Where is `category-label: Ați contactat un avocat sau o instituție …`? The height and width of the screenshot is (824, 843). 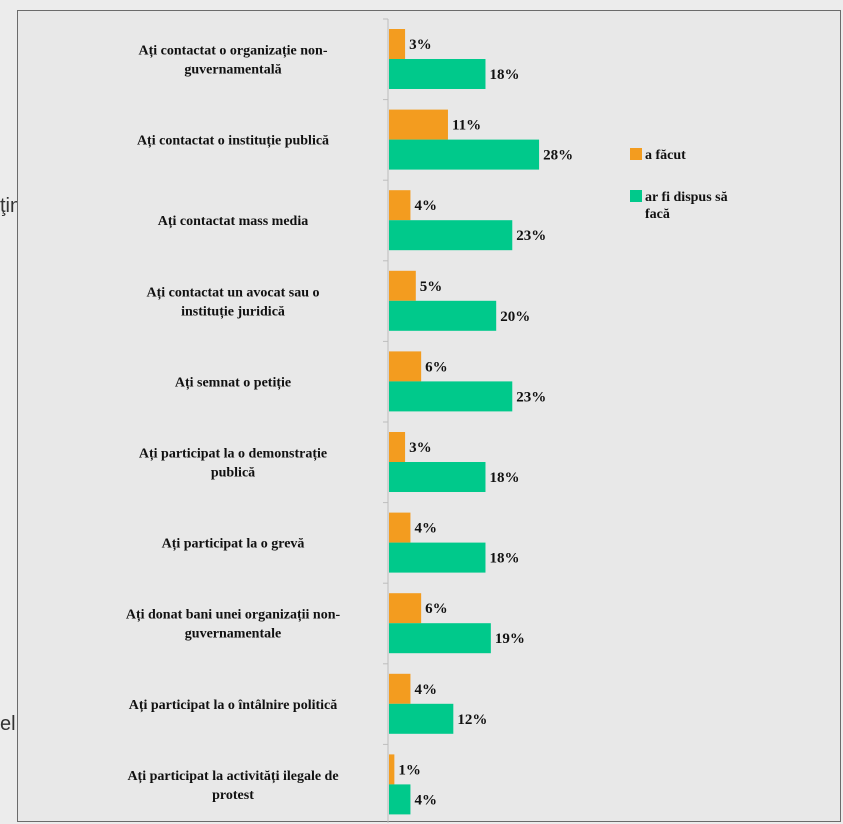
category-label: Ați contactat un avocat sau o instituție … is located at coordinates (232, 302).